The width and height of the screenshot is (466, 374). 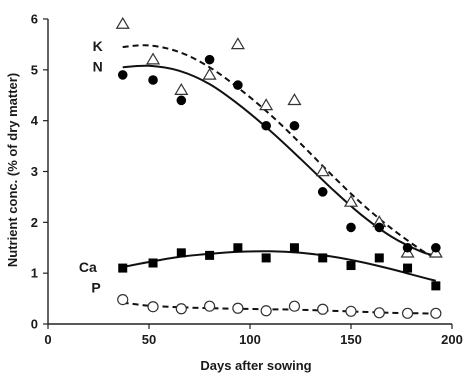 What do you see at coordinates (34, 324) in the screenshot?
I see `y-tick-label: 0` at bounding box center [34, 324].